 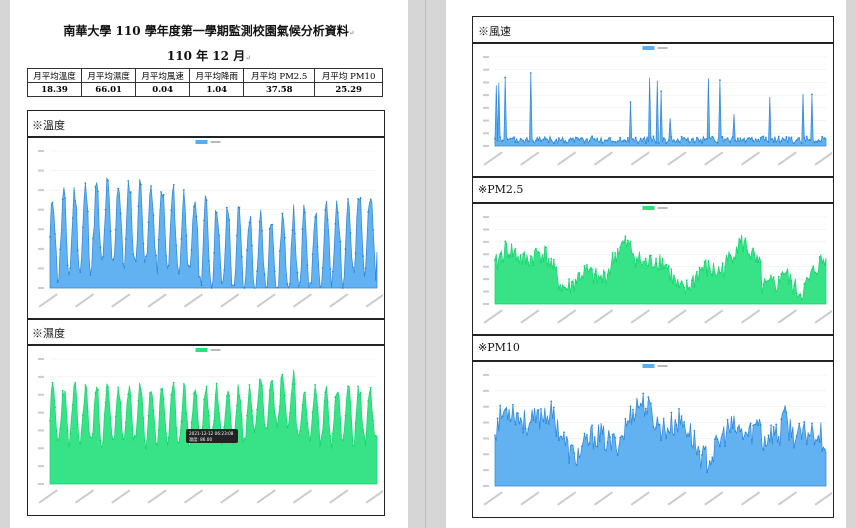 I want to click on page-gap, so click(x=427, y=264).